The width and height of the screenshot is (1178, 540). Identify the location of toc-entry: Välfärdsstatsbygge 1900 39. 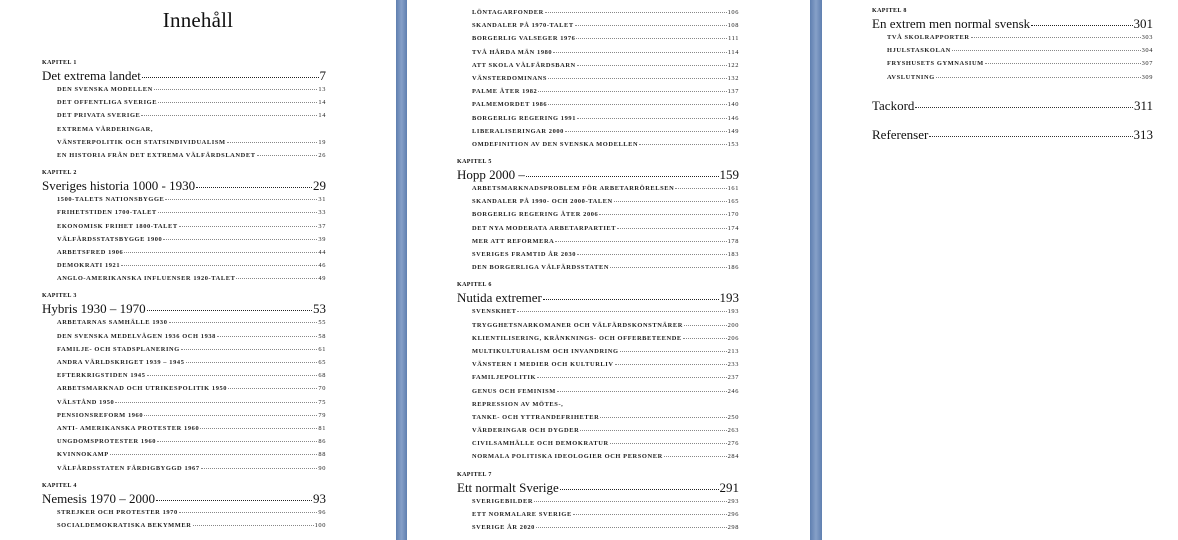
(184, 239).